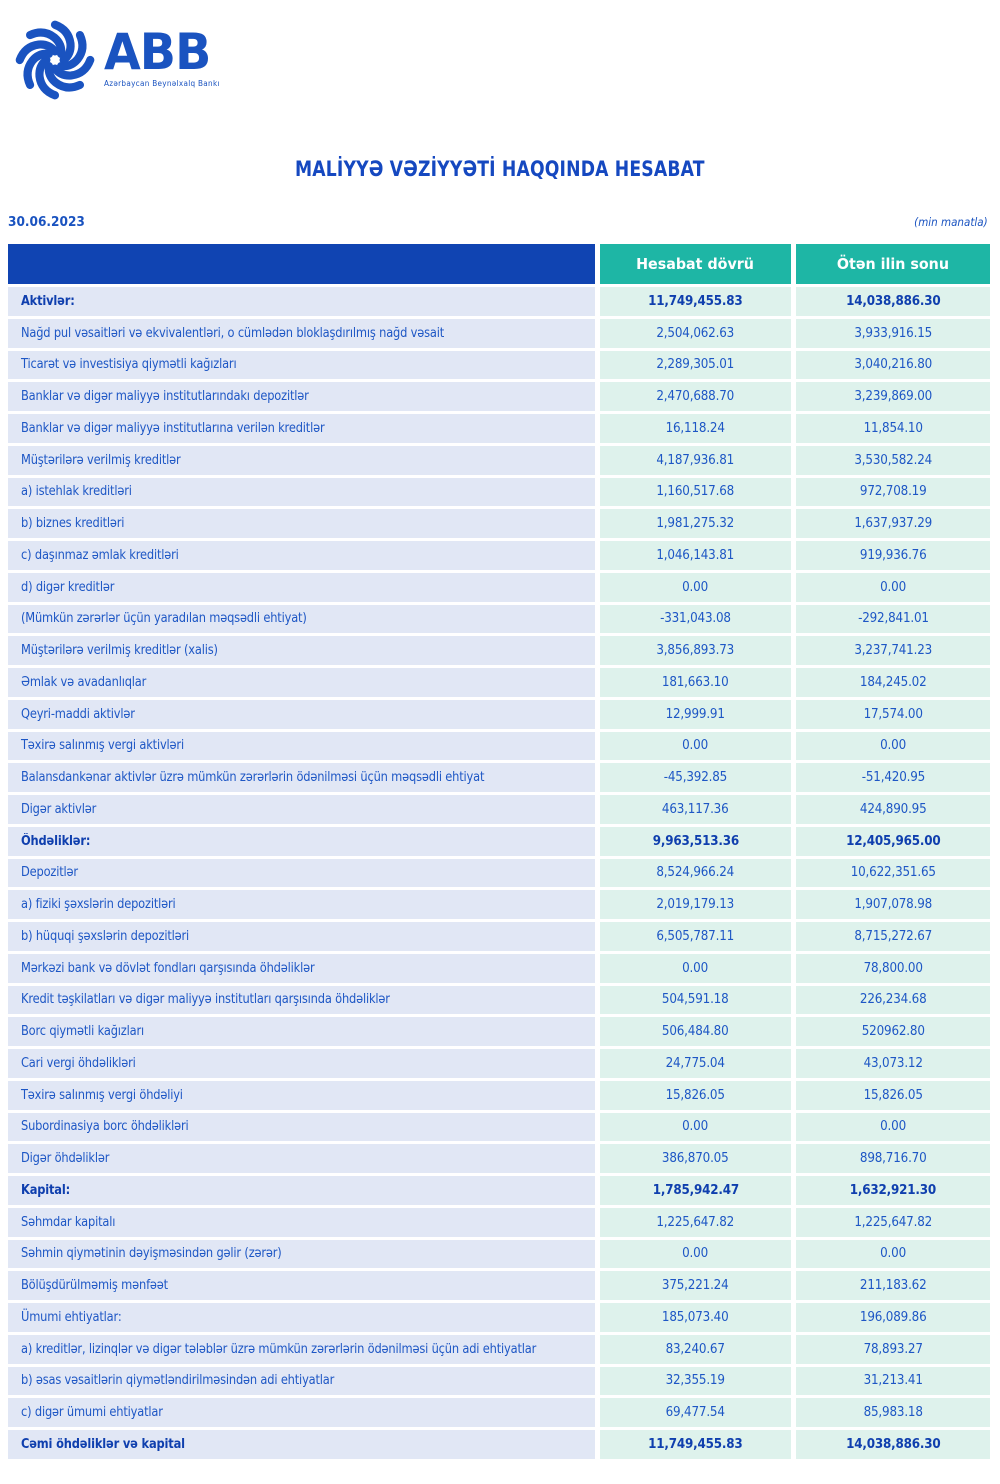  I want to click on value-current: 15,826.05, so click(695, 1095).